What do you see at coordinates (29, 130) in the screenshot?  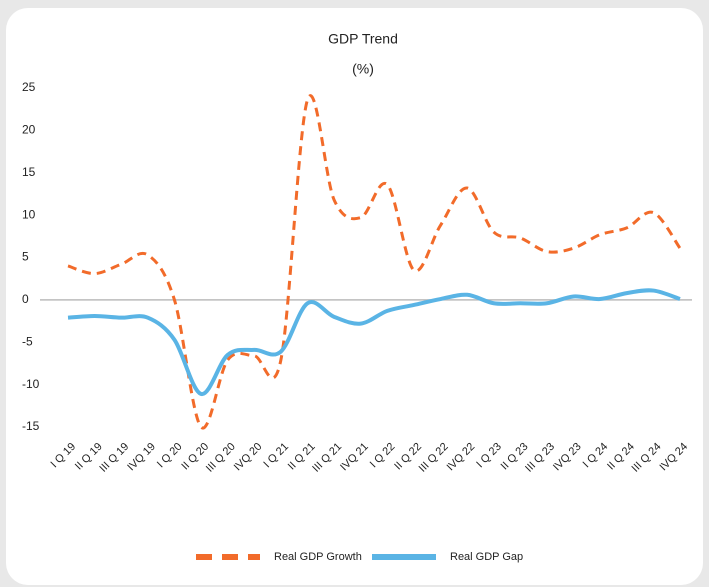 I see `y-tick-label: 20` at bounding box center [29, 130].